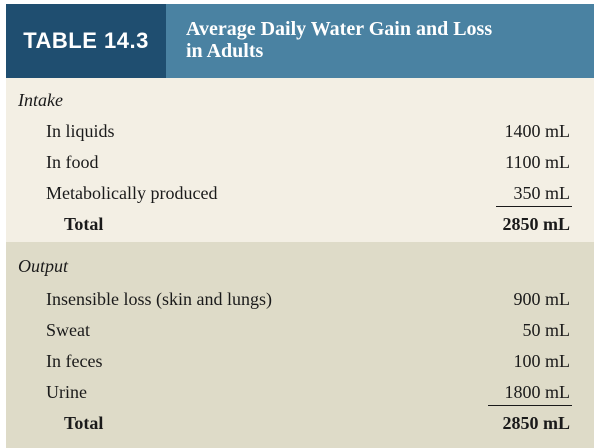 This screenshot has width=600, height=448. What do you see at coordinates (300, 424) in the screenshot?
I see `output-total-row: Total 2850 mL` at bounding box center [300, 424].